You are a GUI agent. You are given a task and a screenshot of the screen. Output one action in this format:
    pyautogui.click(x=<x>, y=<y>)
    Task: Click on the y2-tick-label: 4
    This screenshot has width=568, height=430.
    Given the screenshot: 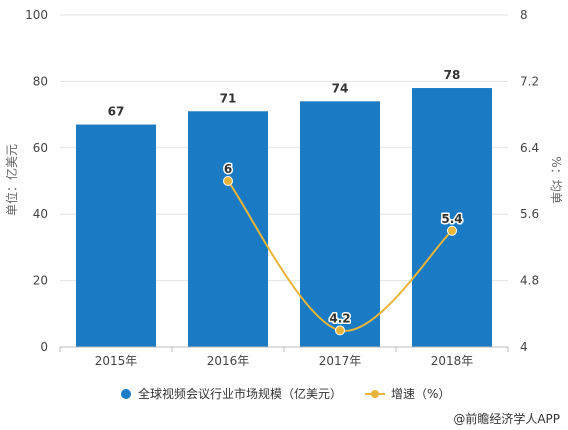 What is the action you would take?
    pyautogui.click(x=524, y=347)
    